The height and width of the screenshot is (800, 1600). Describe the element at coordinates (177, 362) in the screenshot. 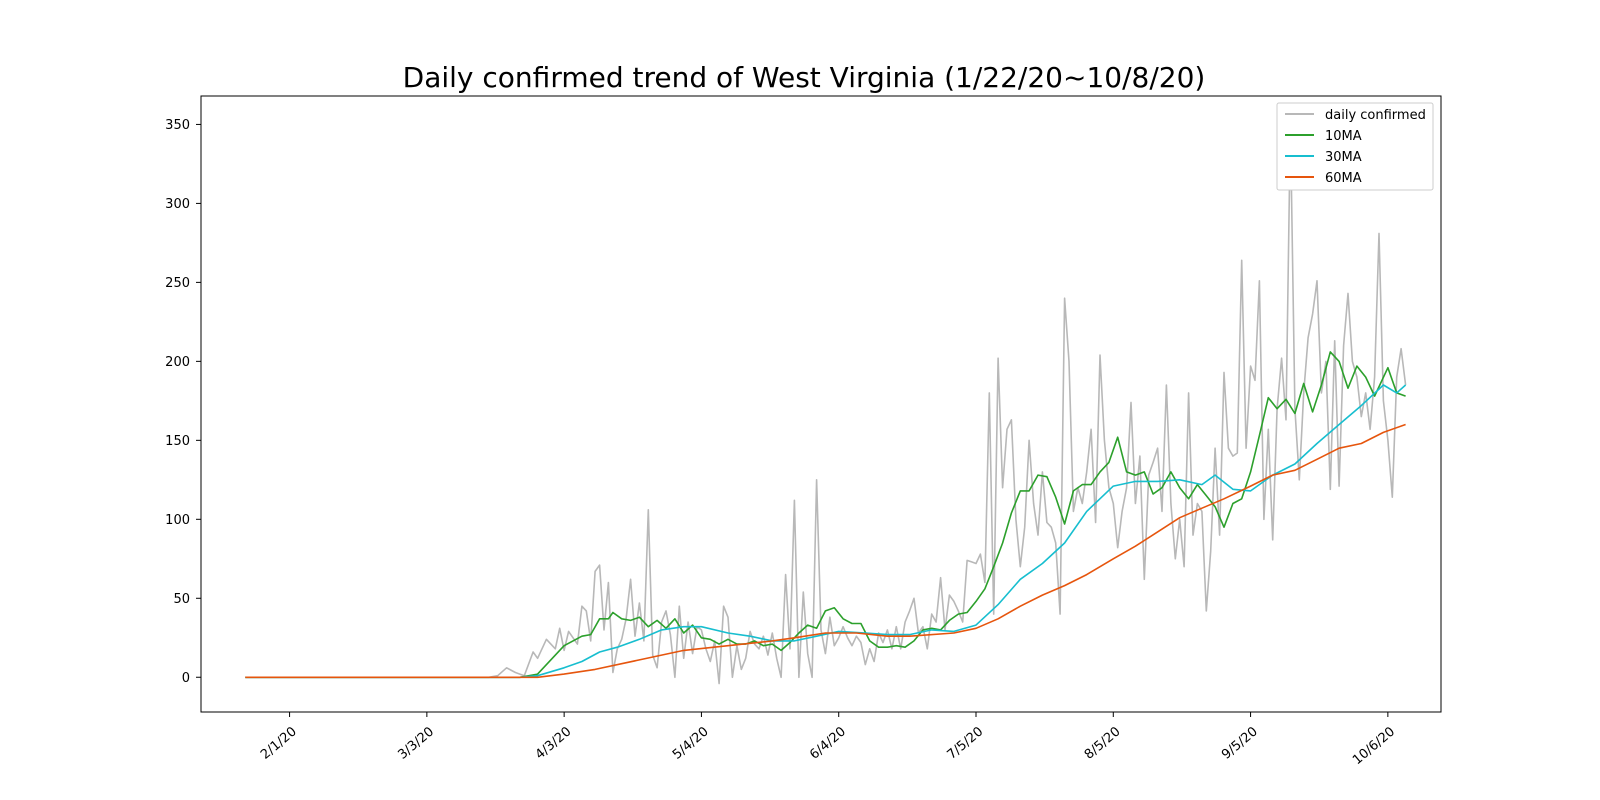

I see `y-tick-label: 200` at that location.